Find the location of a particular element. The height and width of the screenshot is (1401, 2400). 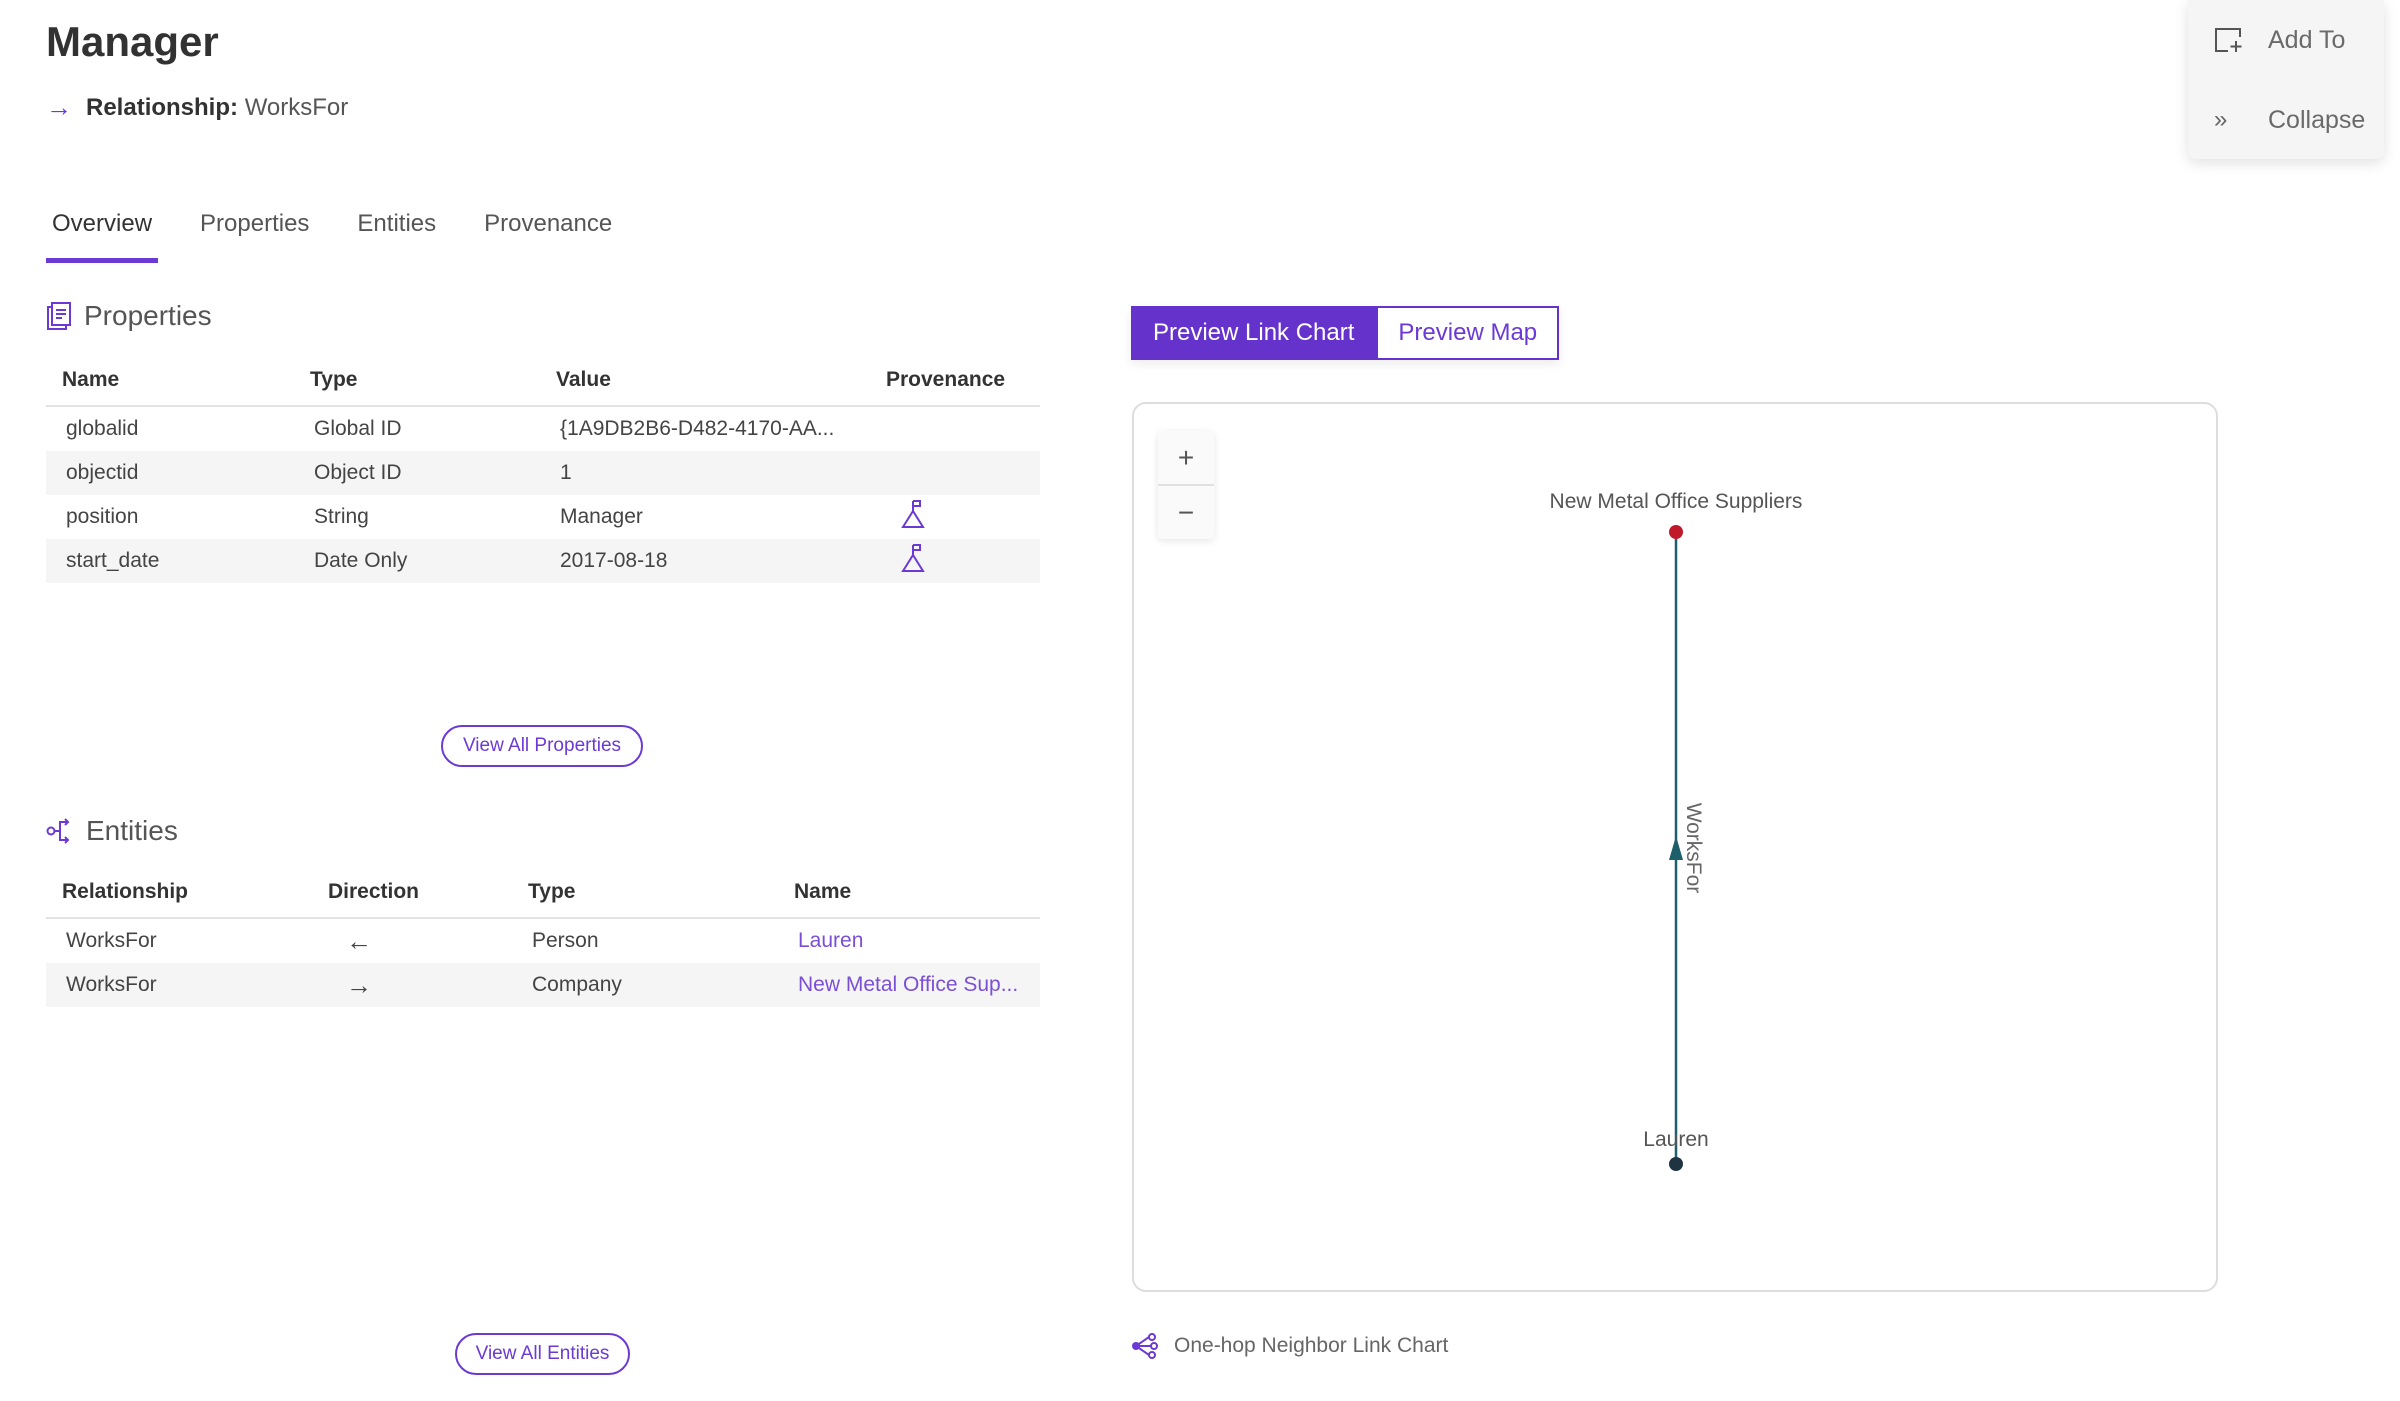

table-row: objectid Object ID 1 is located at coordinates (543, 473).